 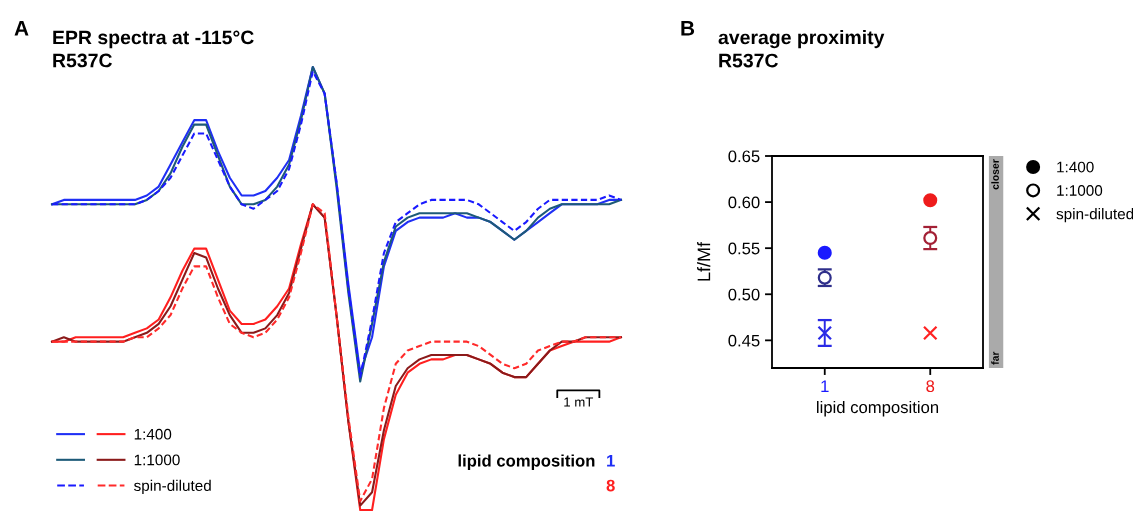 What do you see at coordinates (172, 487) in the screenshot?
I see `legend-label: spin-diluted` at bounding box center [172, 487].